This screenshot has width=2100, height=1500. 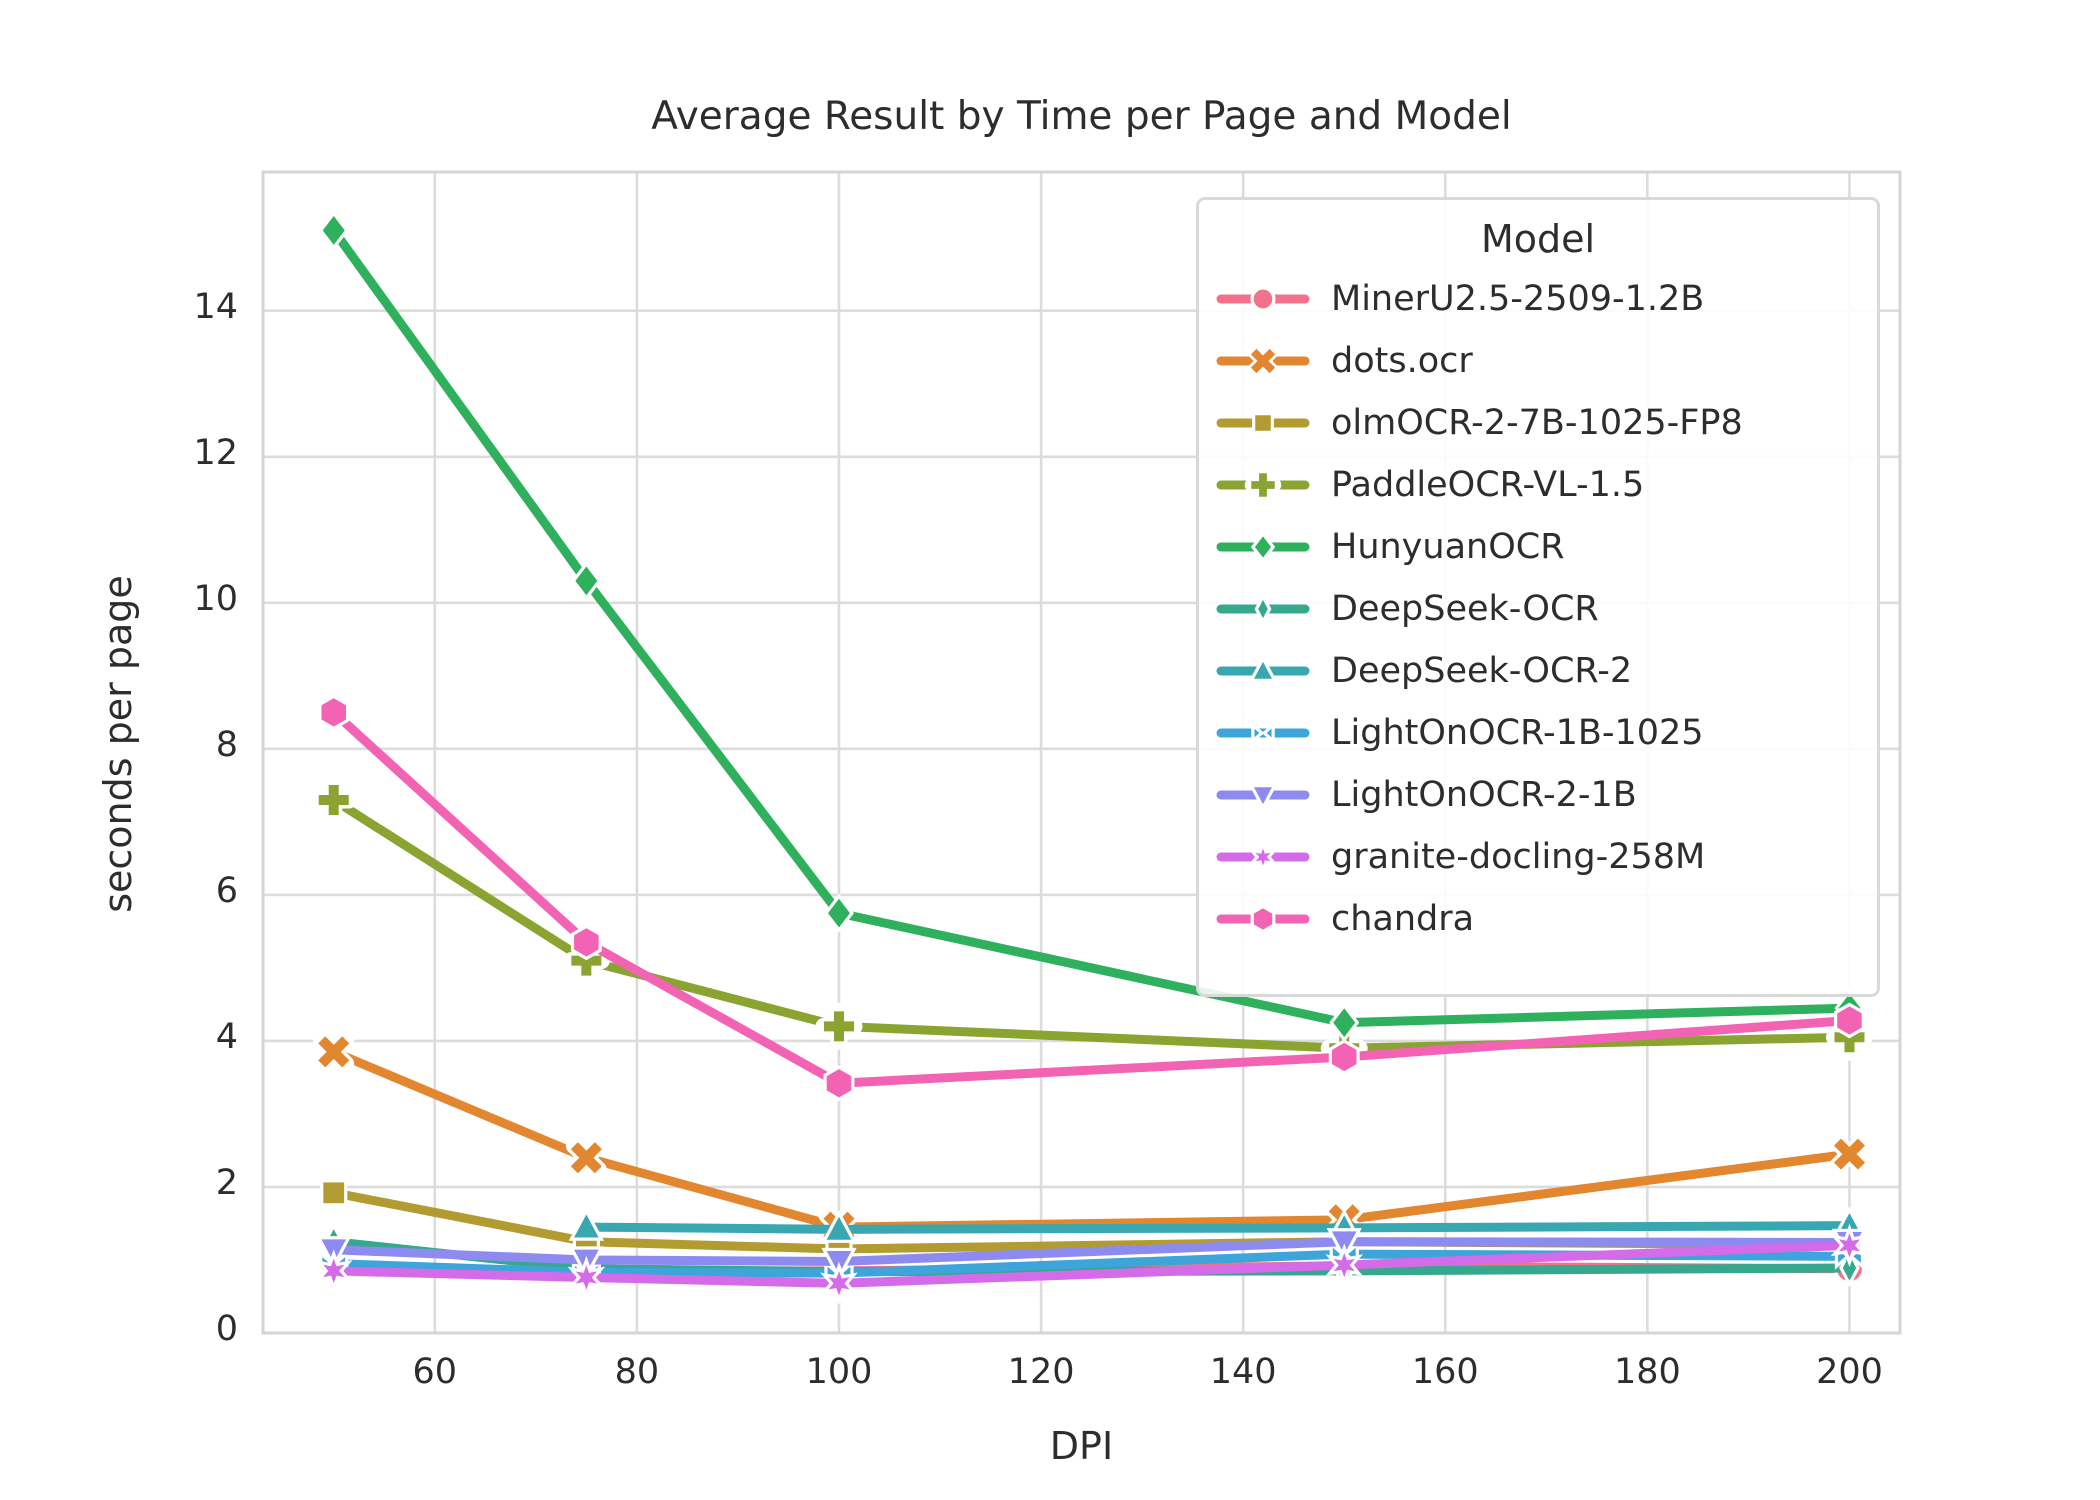 I want to click on legend-item-DeepSeek-OCR: DeepSeek-OCR, so click(x=1538, y=609).